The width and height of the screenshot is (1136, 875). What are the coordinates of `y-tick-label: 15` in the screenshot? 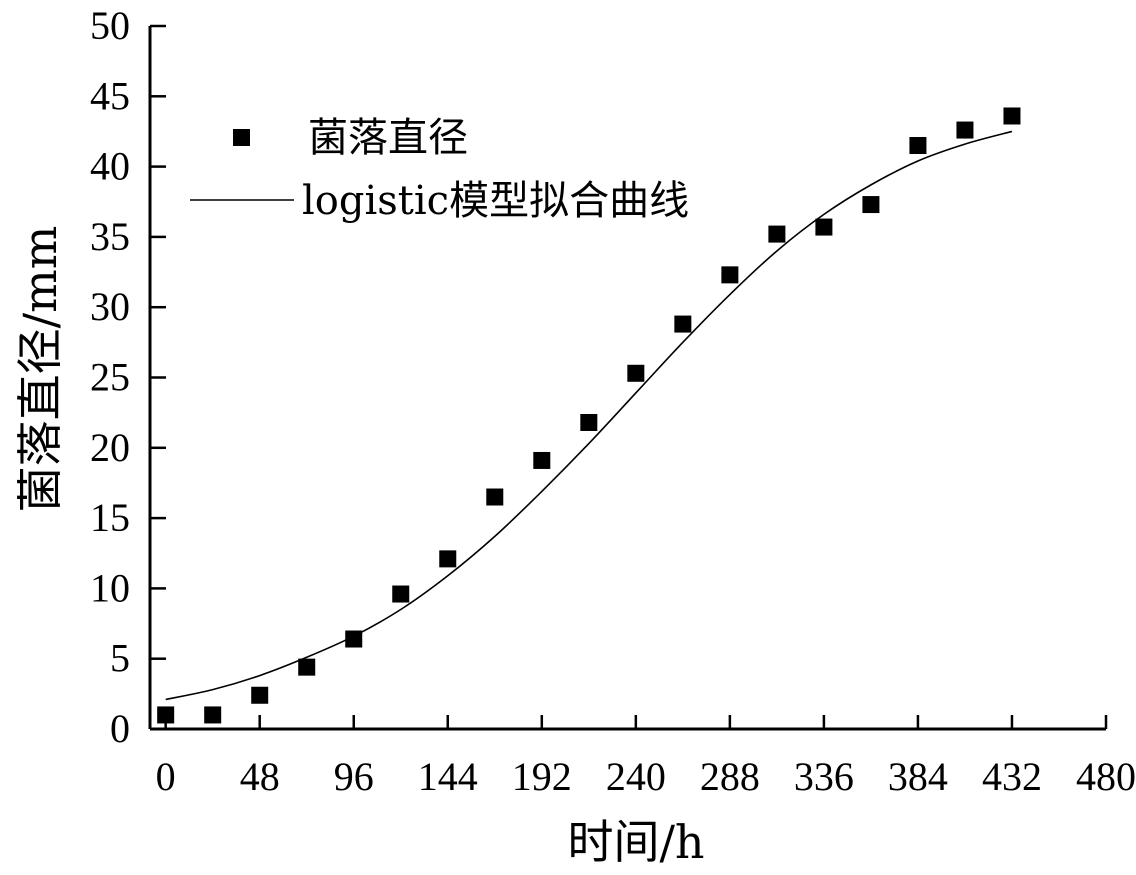 It's located at (110, 517).